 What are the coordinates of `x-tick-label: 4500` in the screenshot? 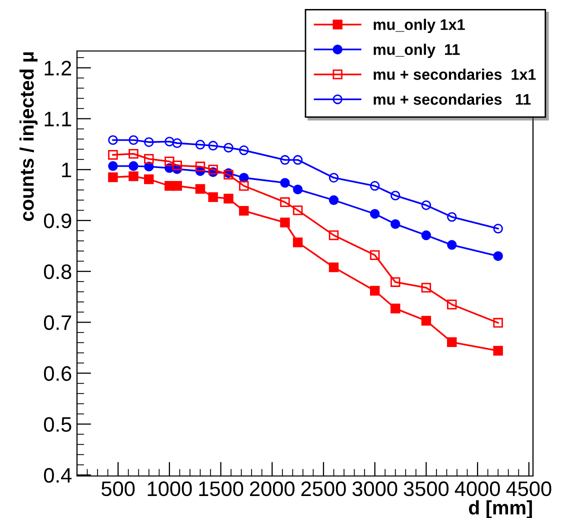 It's located at (529, 488).